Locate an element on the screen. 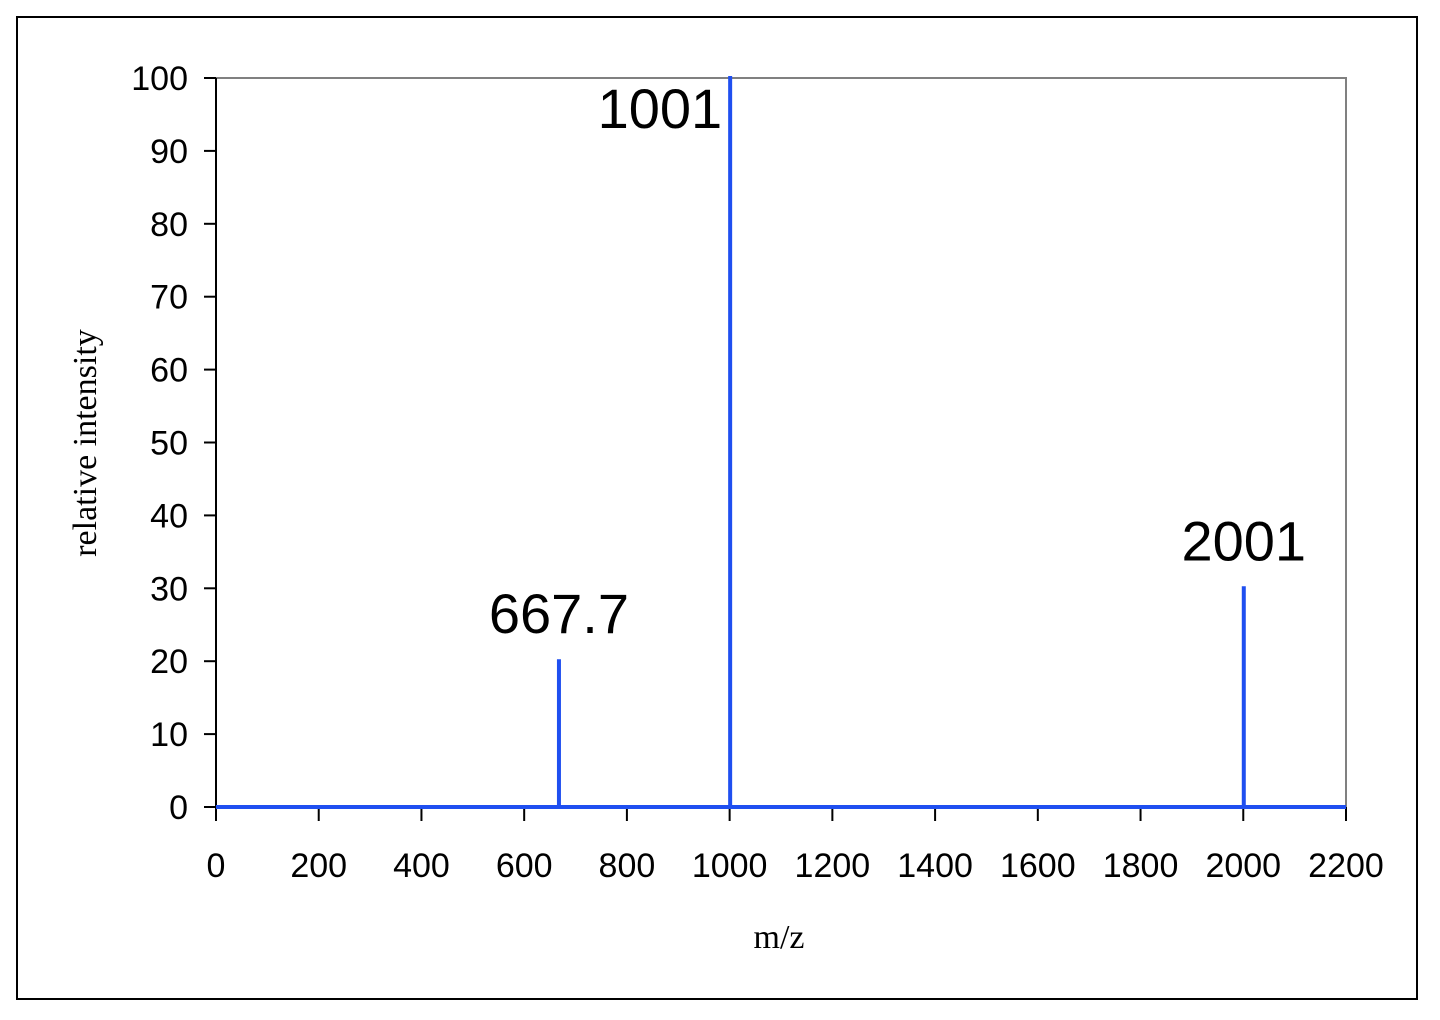 This screenshot has height=1020, width=1440. y-axis-title: relative intensity is located at coordinates (85, 443).